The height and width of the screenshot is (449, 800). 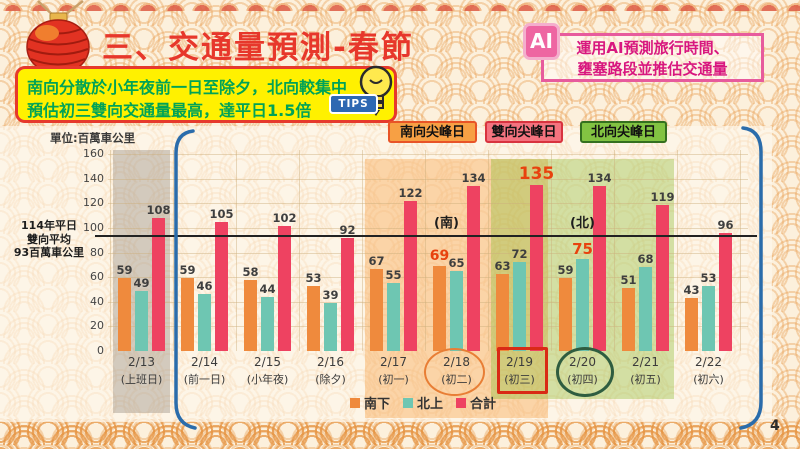 I want to click on lantern-icon, so click(x=58, y=39).